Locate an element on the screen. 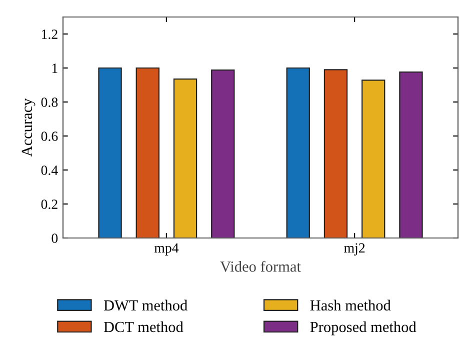 Image resolution: width=474 pixels, height=349 pixels. x-axis-title: Video format is located at coordinates (260, 266).